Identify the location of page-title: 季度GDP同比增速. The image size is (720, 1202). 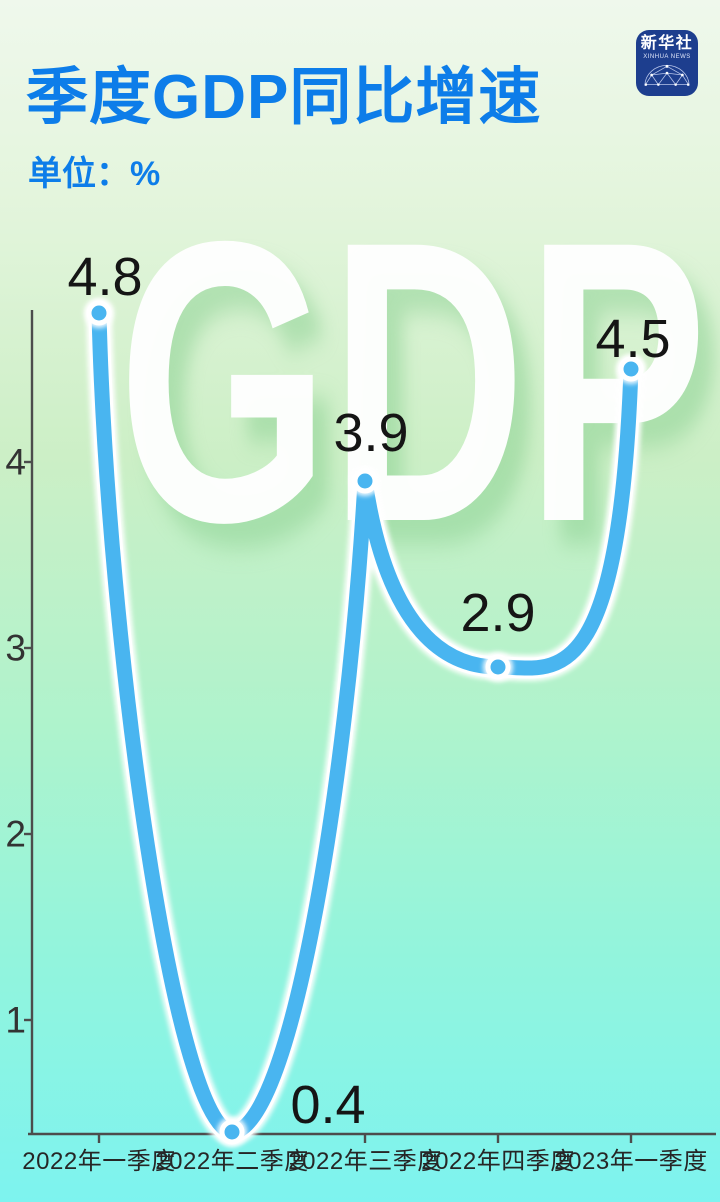
(284, 97).